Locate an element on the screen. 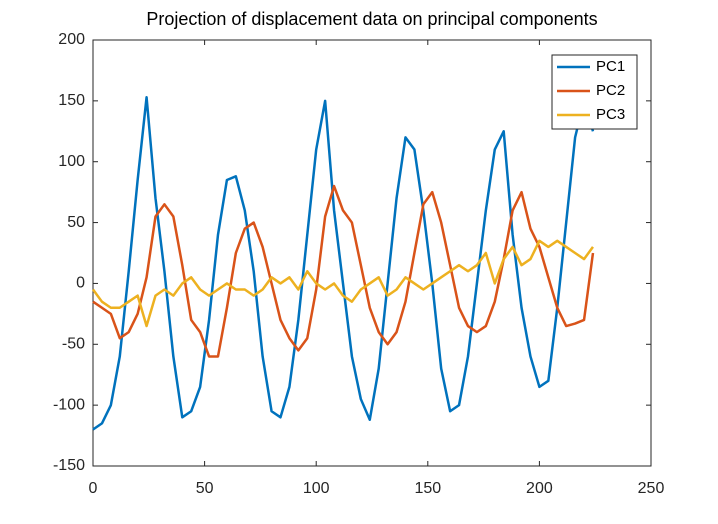  line-series is located at coordinates (342, 283).